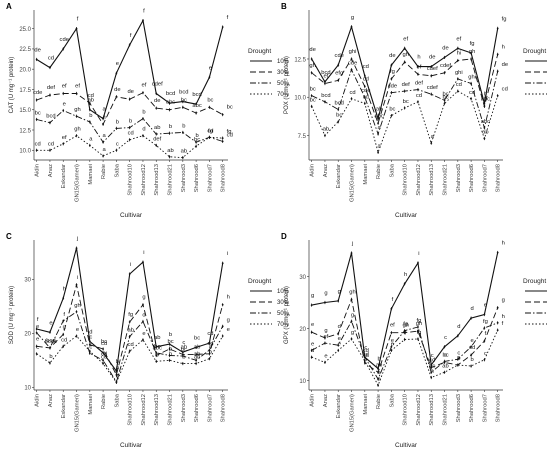  Describe the element at coordinates (104, 171) in the screenshot. I see `x-tick-label: Rabie` at that location.